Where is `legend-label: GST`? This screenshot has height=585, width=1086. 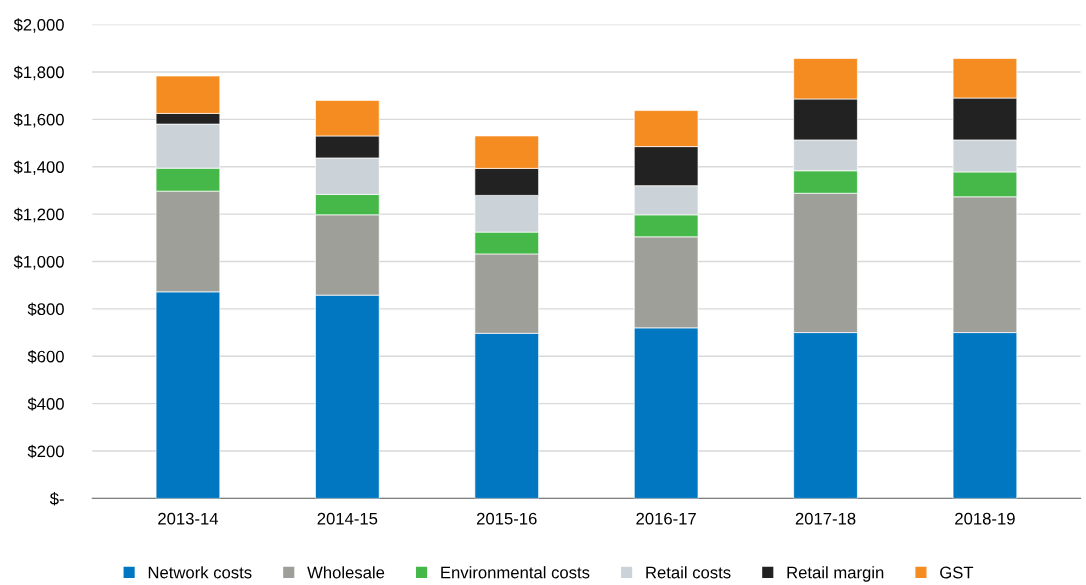
legend-label: GST is located at coordinates (957, 572).